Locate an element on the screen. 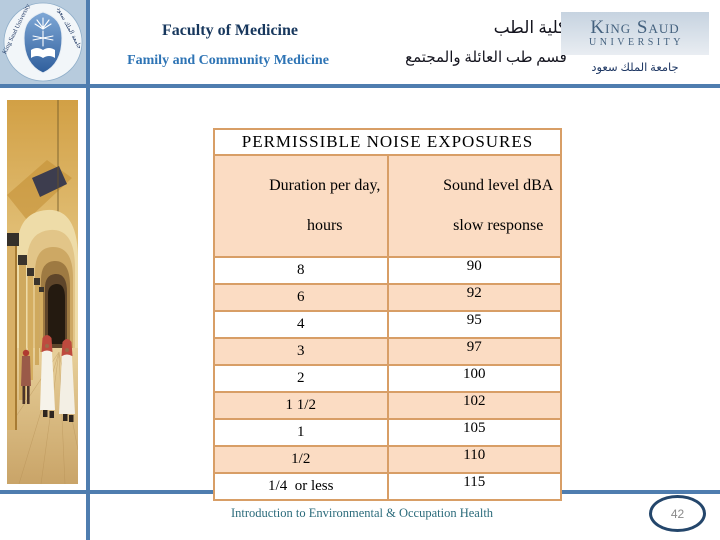 The width and height of the screenshot is (720, 540). page-number-badge: 42 is located at coordinates (677, 513).